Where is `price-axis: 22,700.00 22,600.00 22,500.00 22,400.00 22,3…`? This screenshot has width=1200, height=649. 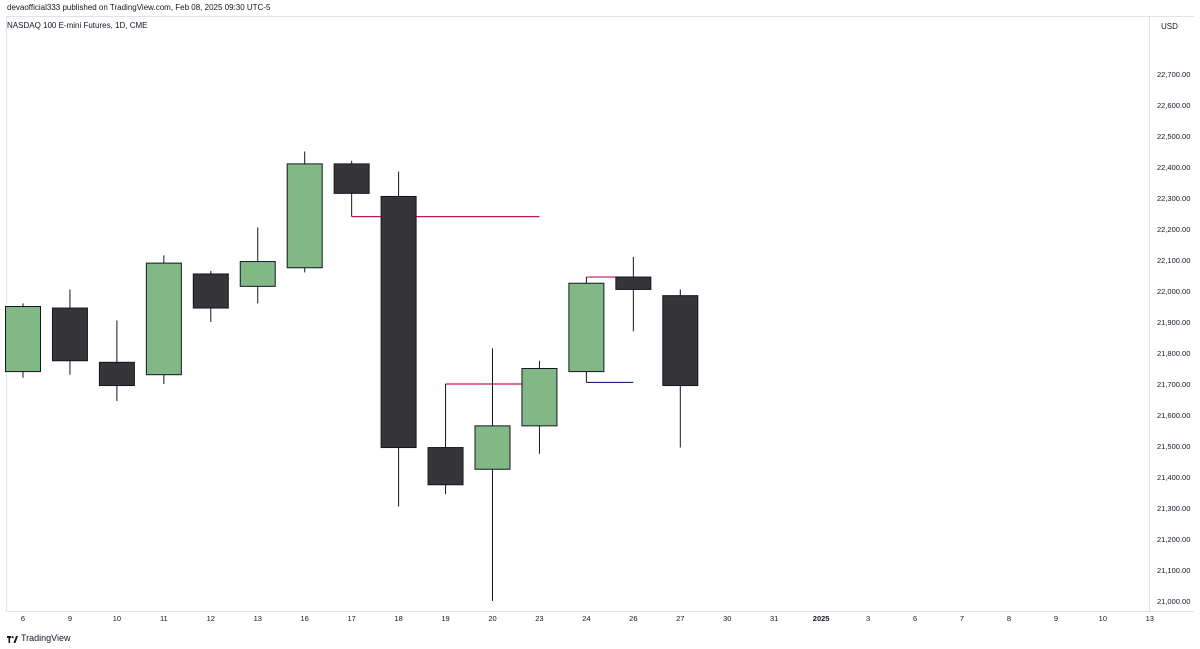
price-axis: 22,700.00 22,600.00 22,500.00 22,400.00 22,3… is located at coordinates (1173, 338).